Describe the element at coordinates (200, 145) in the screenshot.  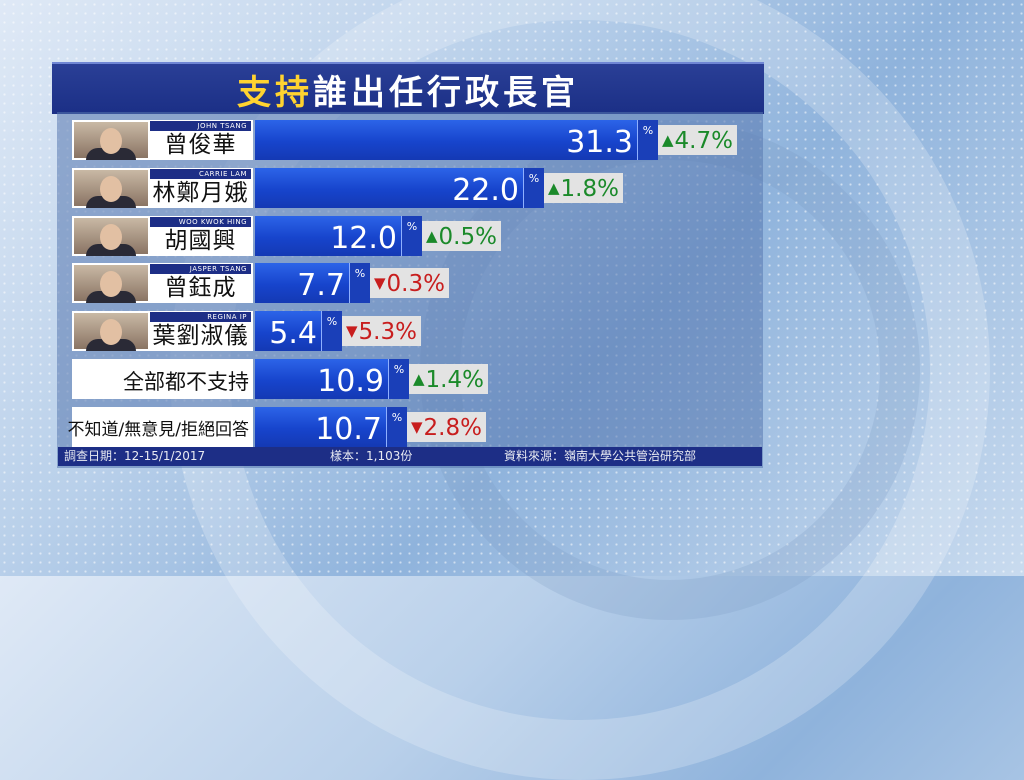
I see `chinese-name: 曾俊華` at that location.